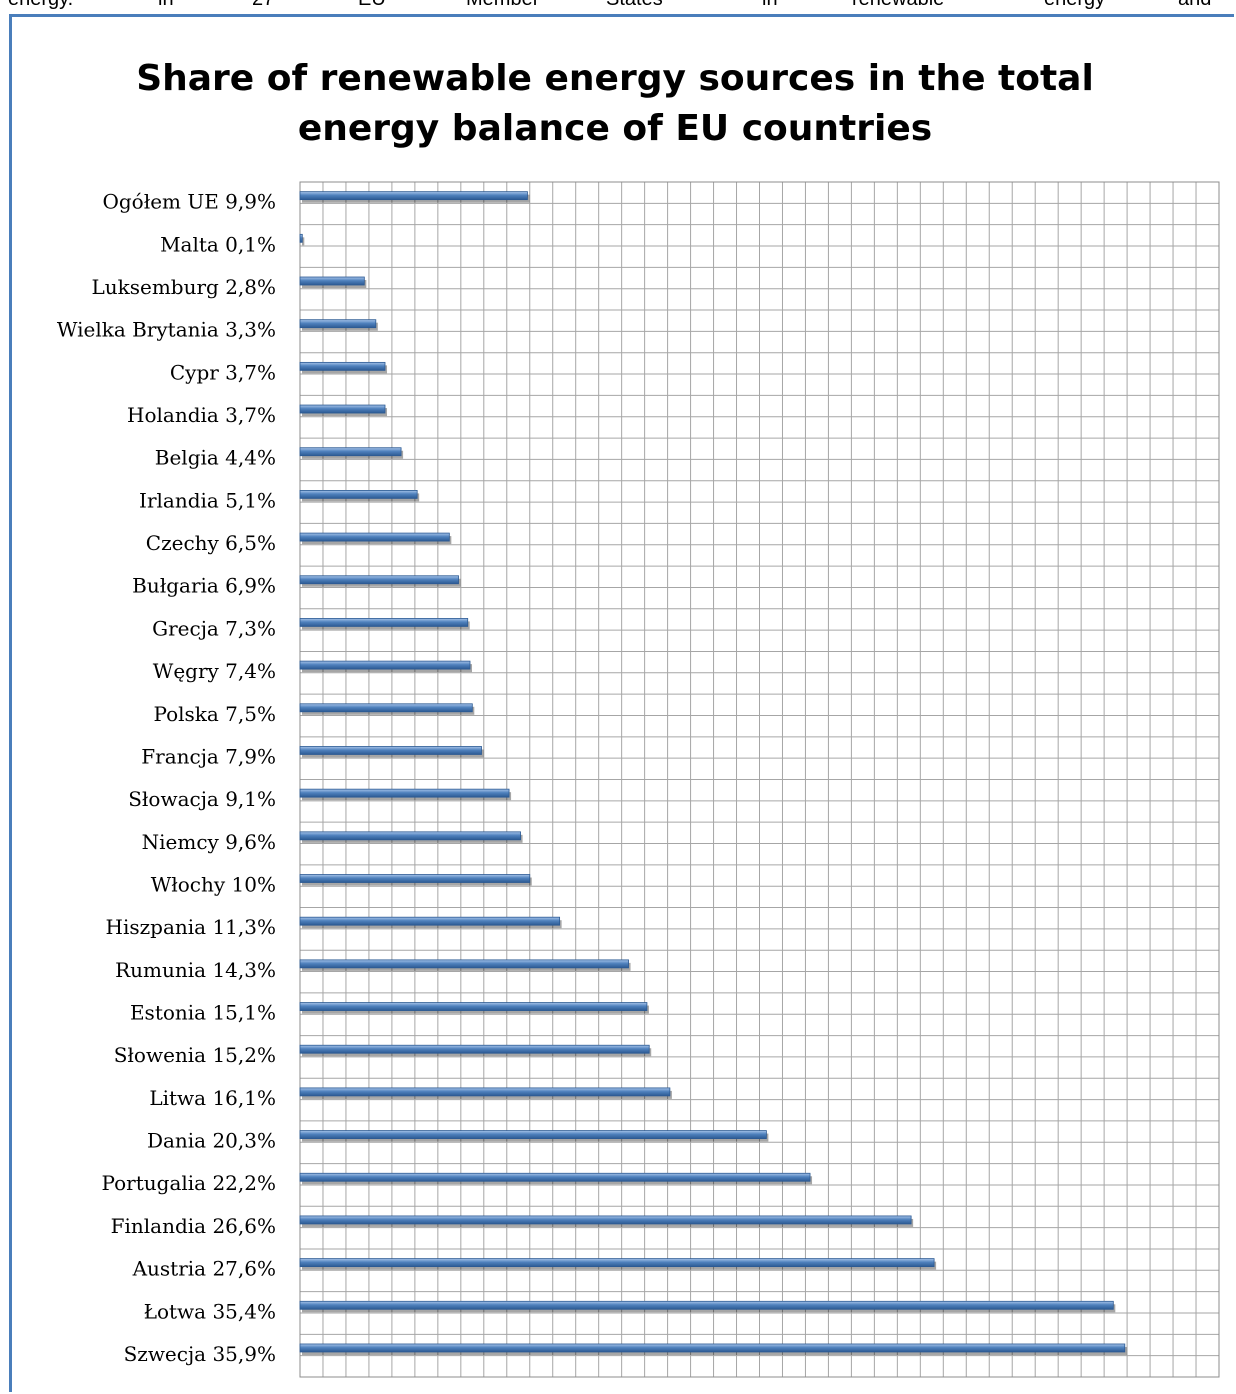 The image size is (1236, 1394). I want to click on category-label: Malta 0,1%, so click(218, 244).